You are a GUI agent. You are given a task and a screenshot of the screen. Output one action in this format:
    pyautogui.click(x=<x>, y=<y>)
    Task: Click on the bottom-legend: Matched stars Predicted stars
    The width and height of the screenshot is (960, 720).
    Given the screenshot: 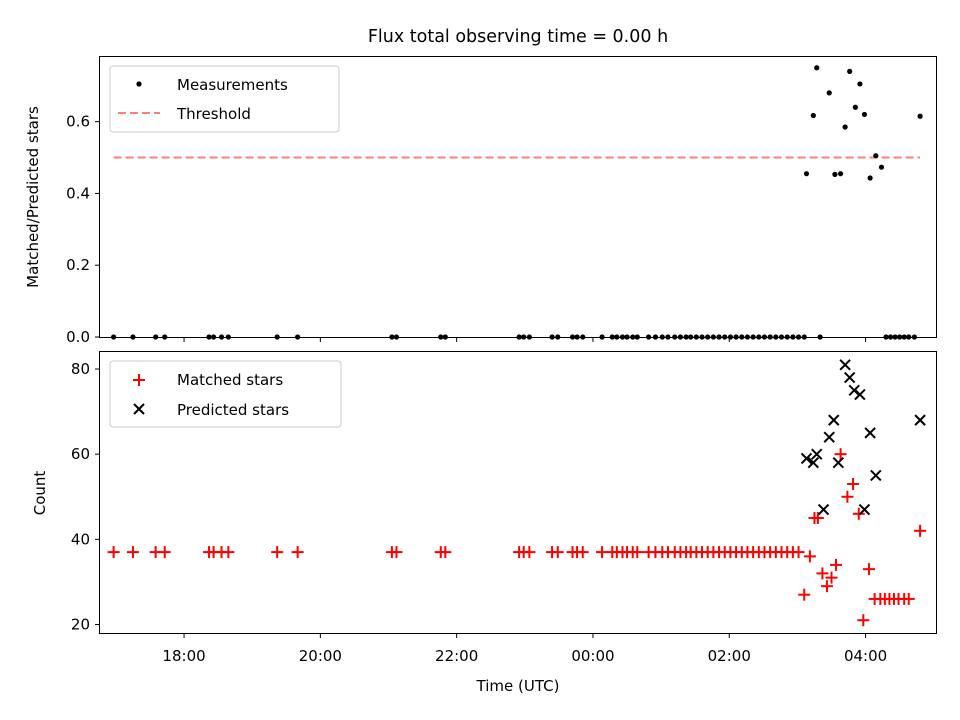 What is the action you would take?
    pyautogui.click(x=225, y=394)
    